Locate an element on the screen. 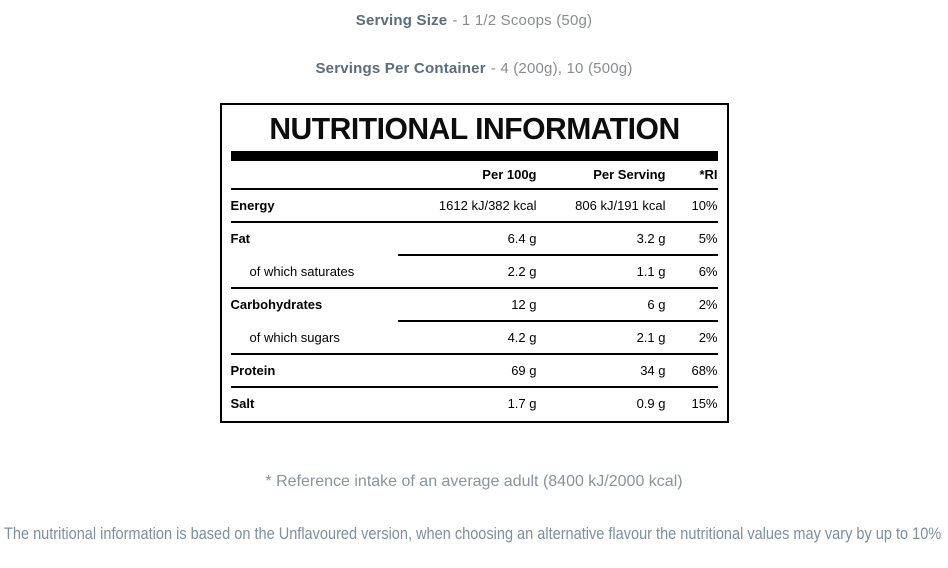 This screenshot has height=568, width=948. row-label: Protein is located at coordinates (253, 370).